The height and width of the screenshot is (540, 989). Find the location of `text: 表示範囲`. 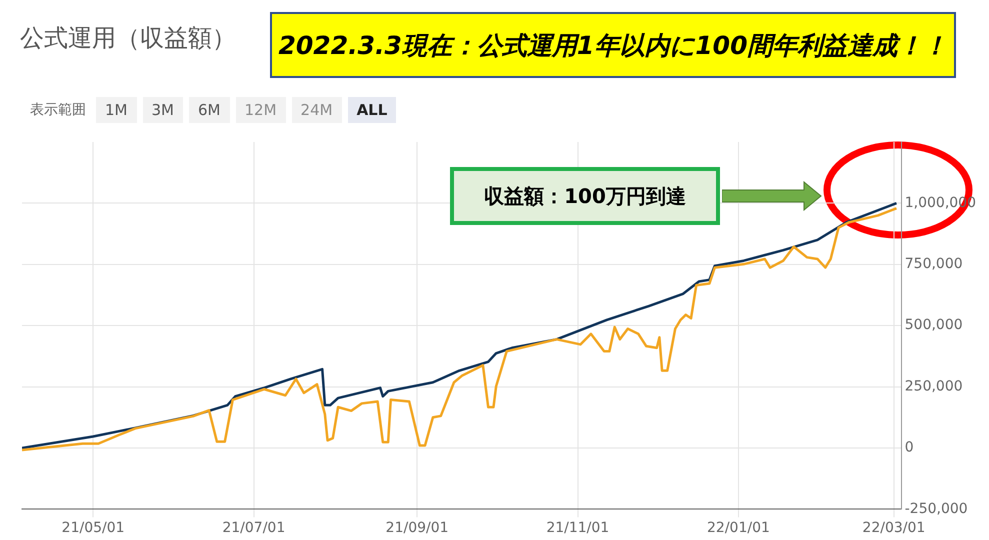

text: 表示範囲 is located at coordinates (58, 110).